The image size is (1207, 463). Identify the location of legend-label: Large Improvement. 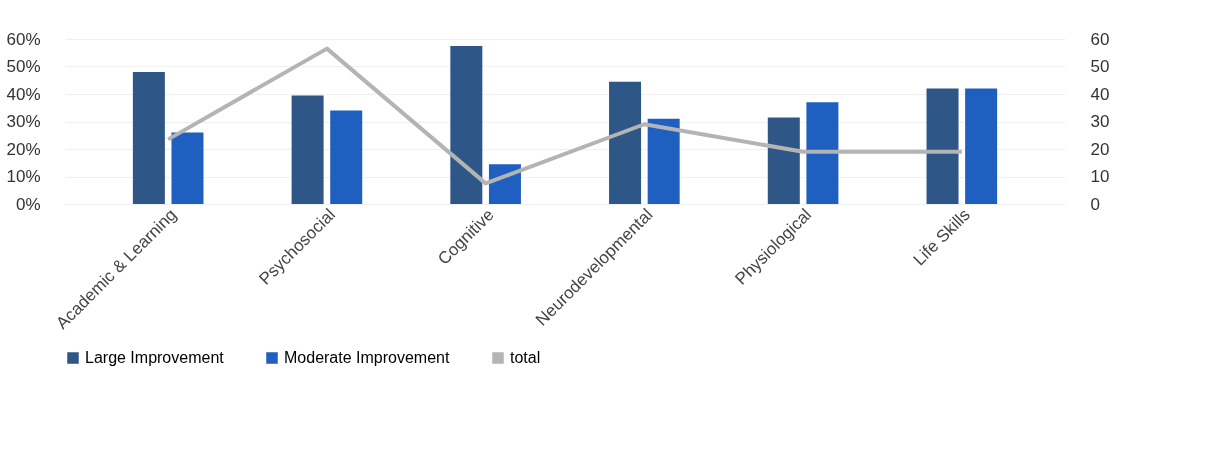
(155, 357).